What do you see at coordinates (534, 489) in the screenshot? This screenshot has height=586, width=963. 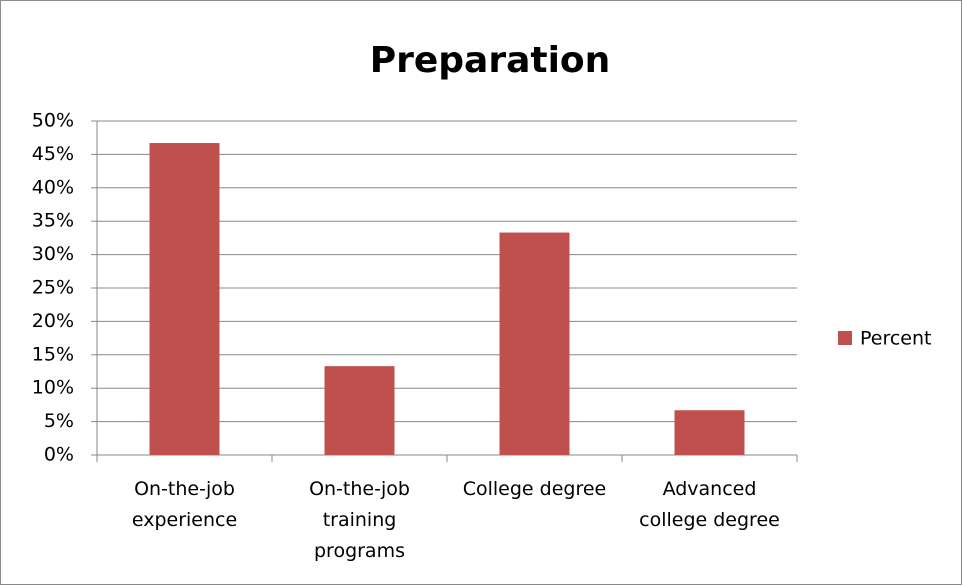 I see `x-tick-label: College degree` at bounding box center [534, 489].